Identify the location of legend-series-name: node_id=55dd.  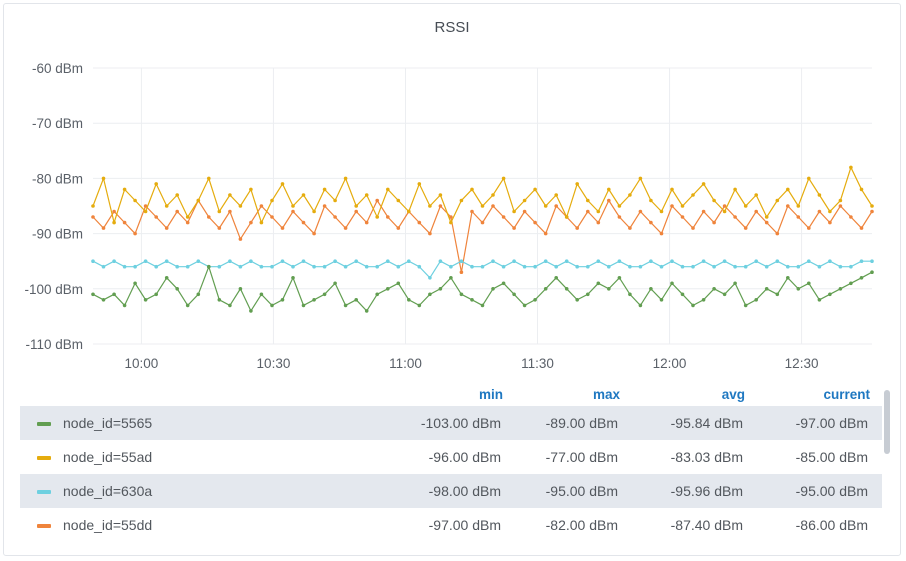
(108, 525).